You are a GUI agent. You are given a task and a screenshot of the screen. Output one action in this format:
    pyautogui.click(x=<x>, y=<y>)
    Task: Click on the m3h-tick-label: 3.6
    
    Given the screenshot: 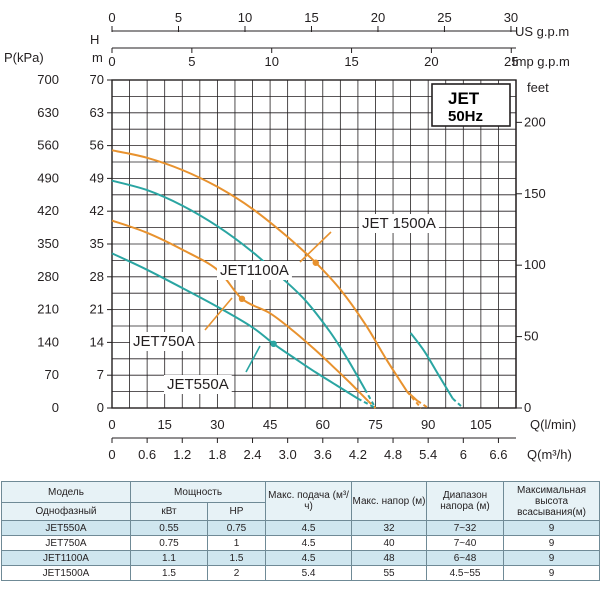 What is the action you would take?
    pyautogui.click(x=323, y=454)
    